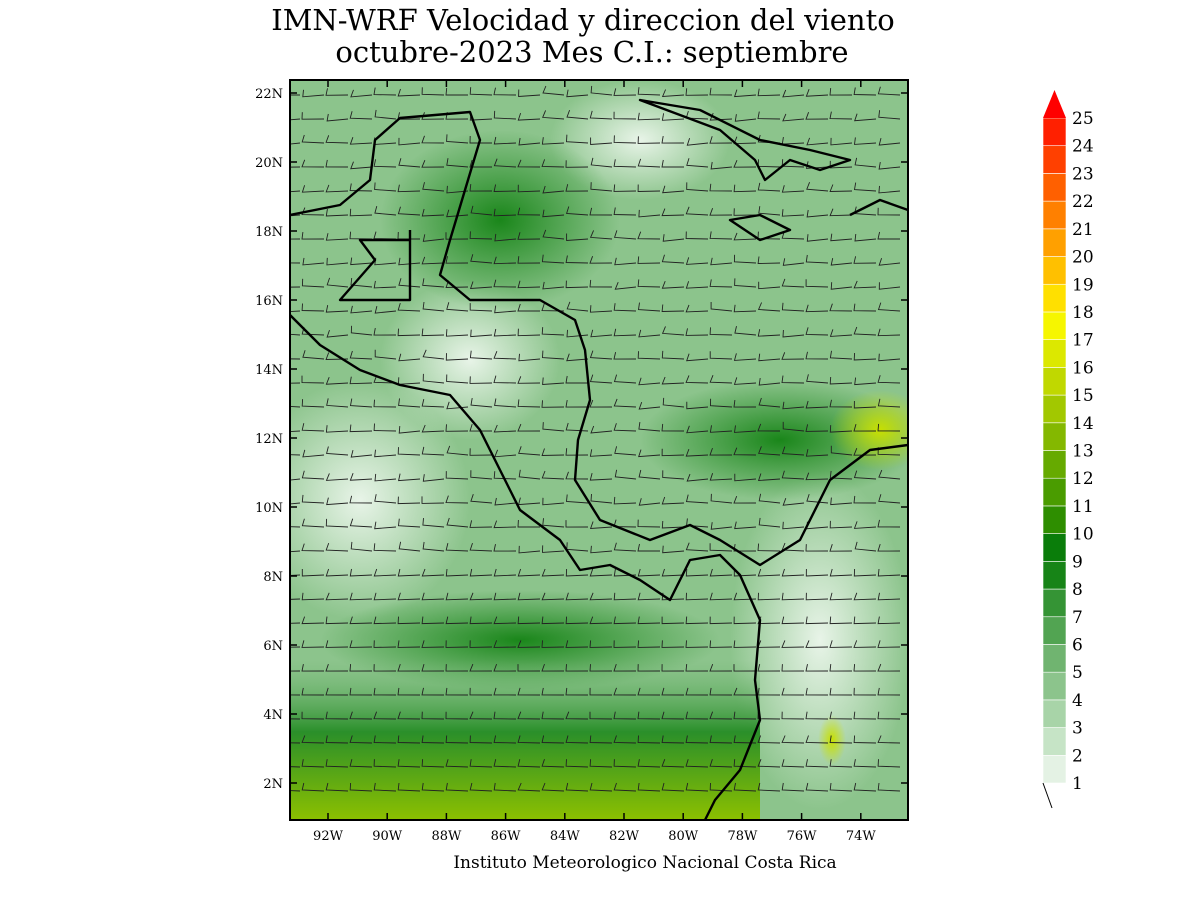 This screenshot has height=900, width=1200. I want to click on colorbar-label: 2, so click(1077, 756).